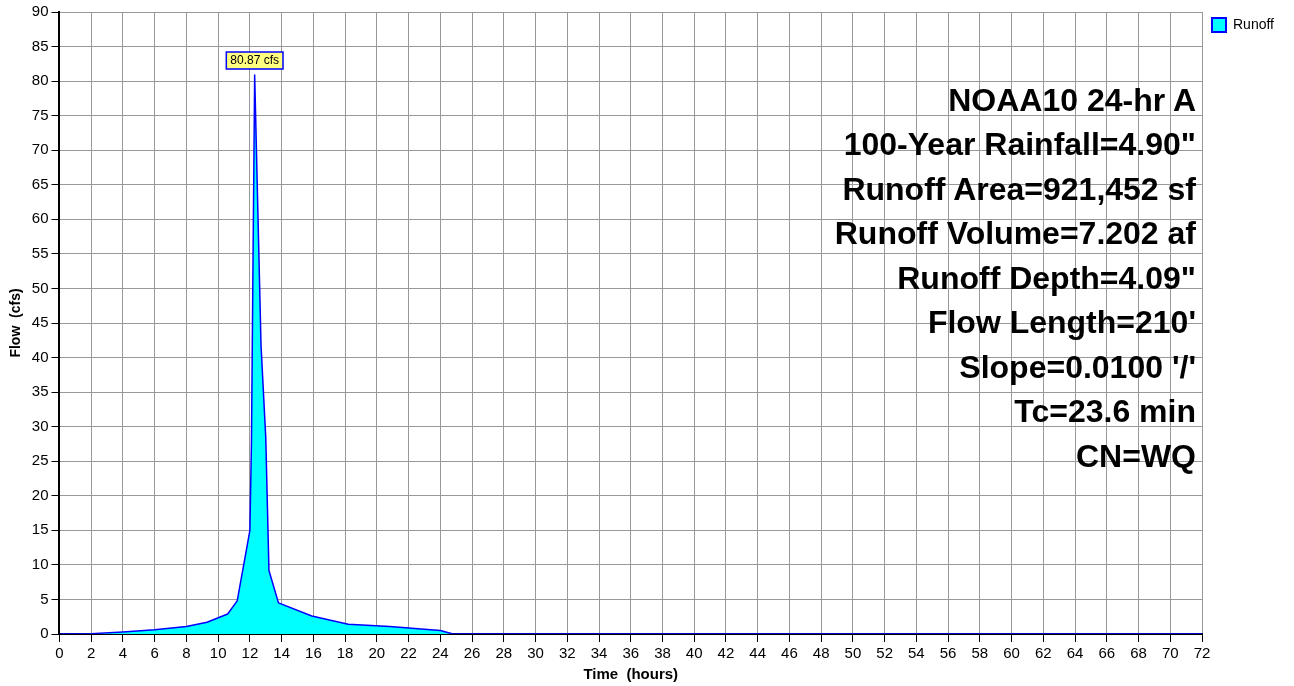 The height and width of the screenshot is (686, 1294). What do you see at coordinates (948, 653) in the screenshot?
I see `x-tick-label: 56` at bounding box center [948, 653].